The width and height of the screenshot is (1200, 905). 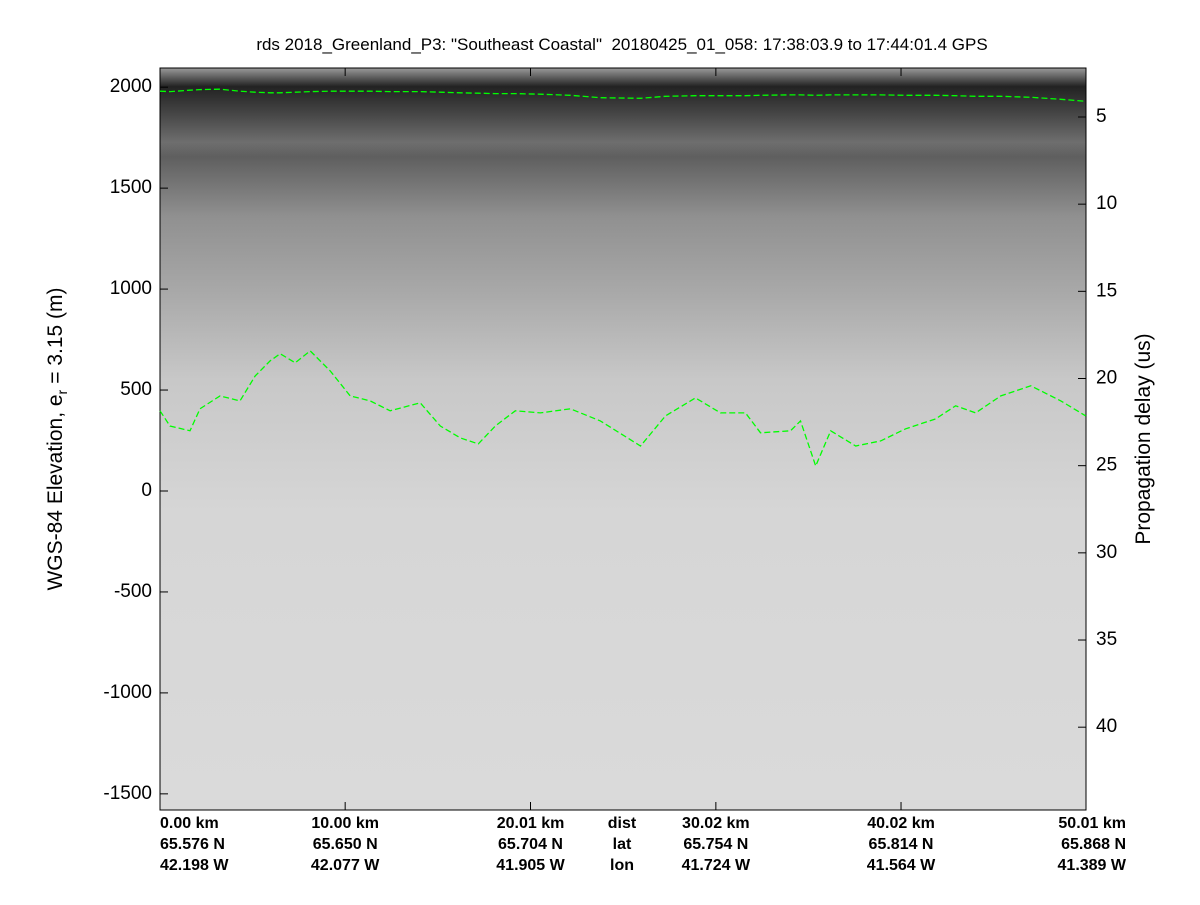 I want to click on y-tick-label: 500, so click(x=136, y=389).